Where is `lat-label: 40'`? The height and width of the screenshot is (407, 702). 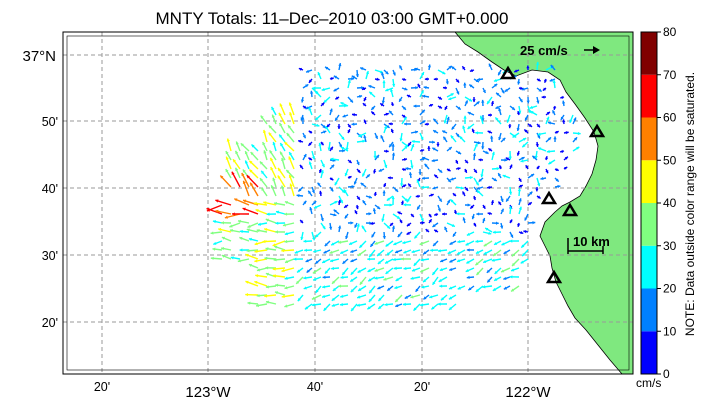
lat-label: 40' is located at coordinates (50, 189).